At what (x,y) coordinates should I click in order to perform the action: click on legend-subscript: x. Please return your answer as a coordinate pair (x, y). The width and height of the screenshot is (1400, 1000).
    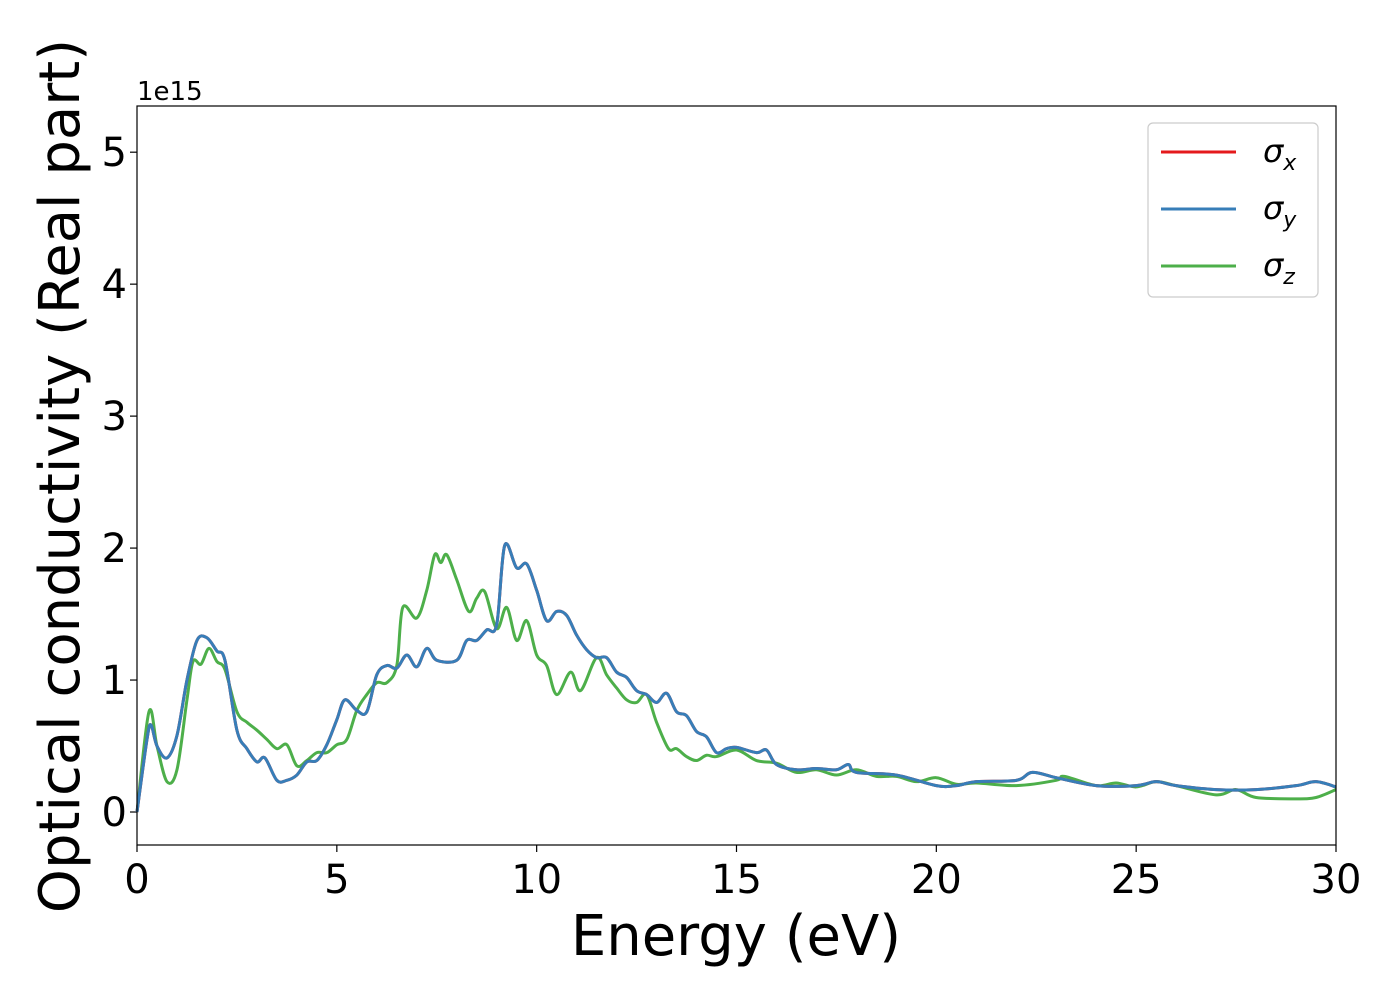
    Looking at the image, I should click on (1289, 163).